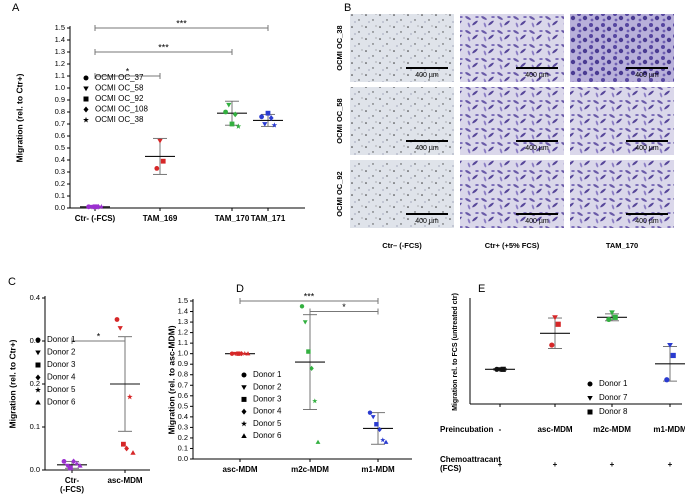 The image size is (685, 499). Describe the element at coordinates (183, 384) in the screenshot. I see `y-tick-label: 0.7` at that location.